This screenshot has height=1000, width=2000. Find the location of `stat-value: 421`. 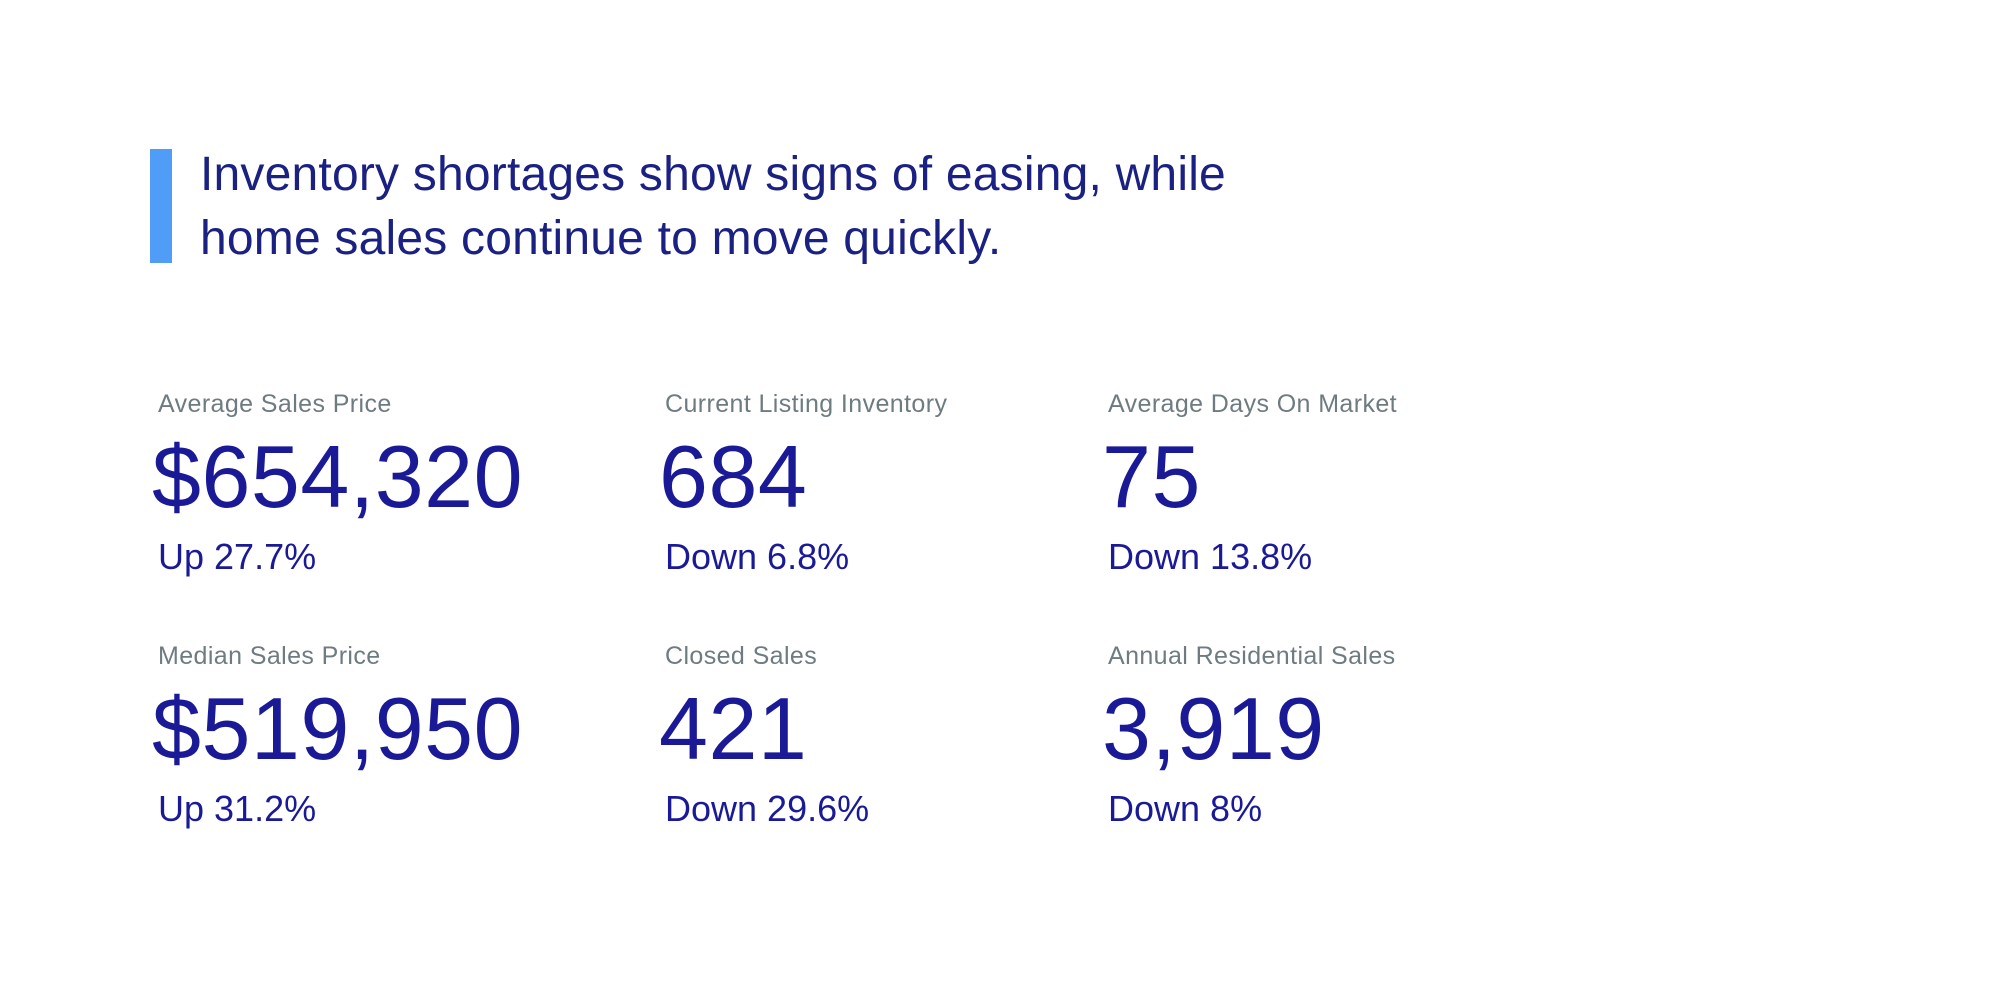

stat-value: 421 is located at coordinates (733, 728).